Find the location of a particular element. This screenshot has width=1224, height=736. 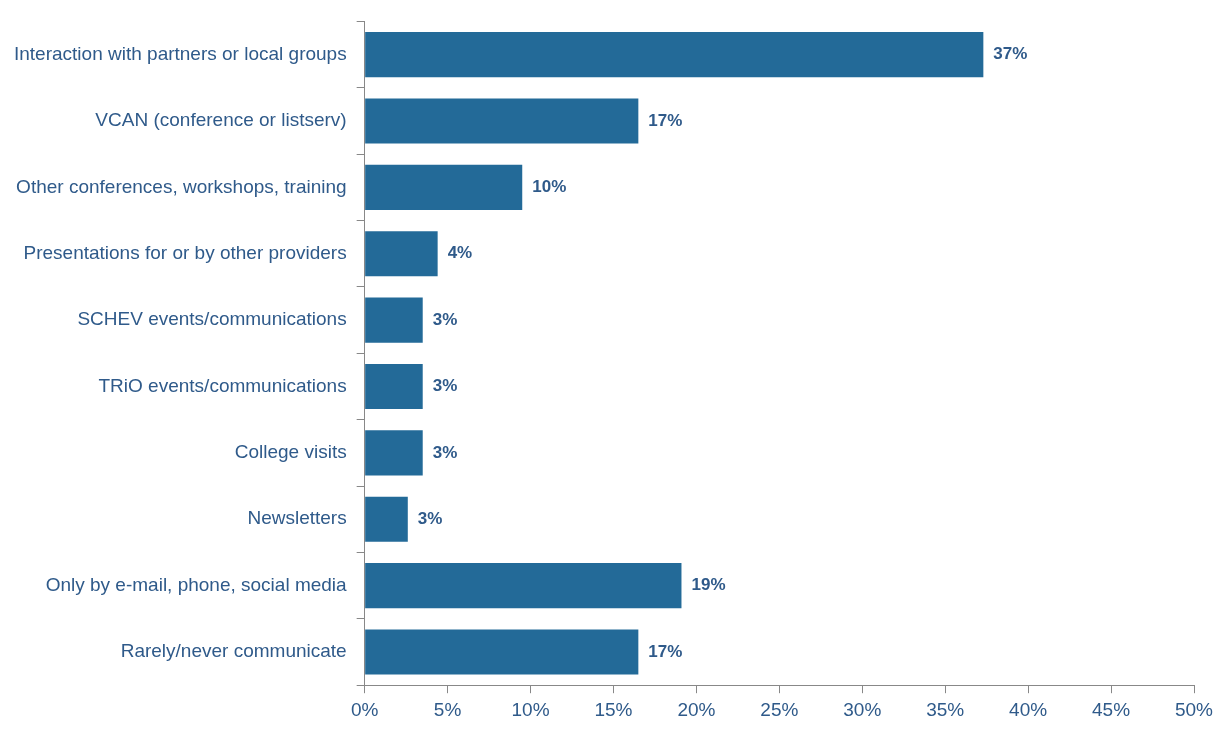

y-tick-label: Rarely/never communicate is located at coordinates (233, 651).